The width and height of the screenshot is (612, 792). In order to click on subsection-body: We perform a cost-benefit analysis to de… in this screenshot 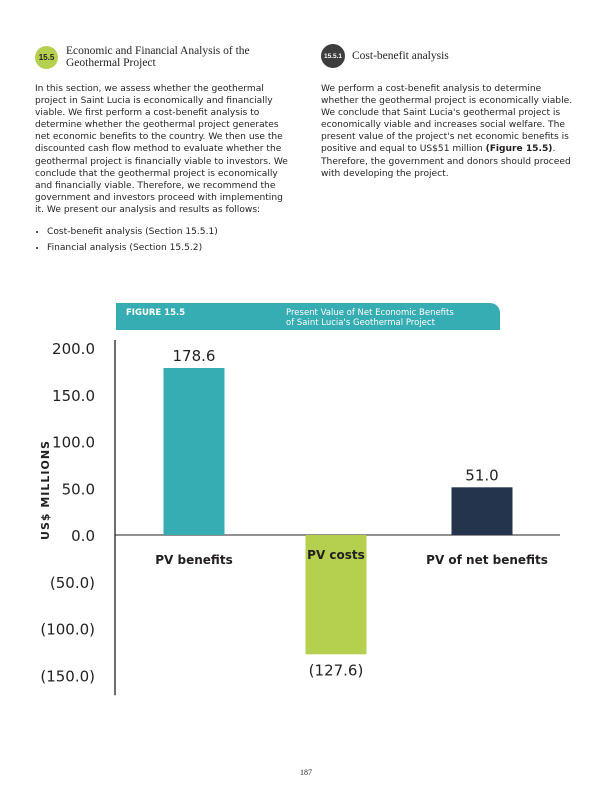, I will do `click(449, 131)`.